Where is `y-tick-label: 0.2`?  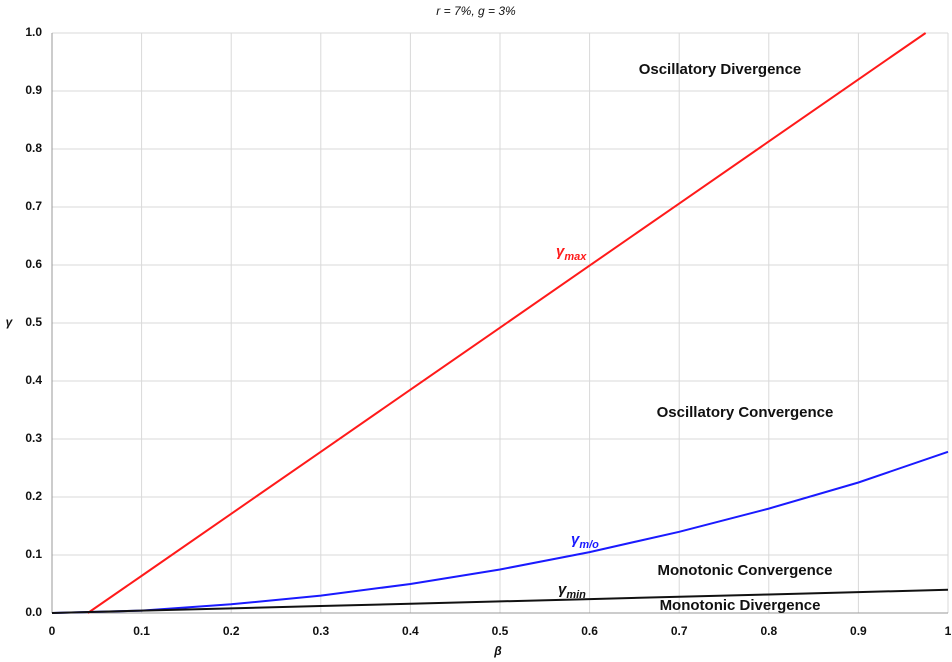
y-tick-label: 0.2 is located at coordinates (33, 496).